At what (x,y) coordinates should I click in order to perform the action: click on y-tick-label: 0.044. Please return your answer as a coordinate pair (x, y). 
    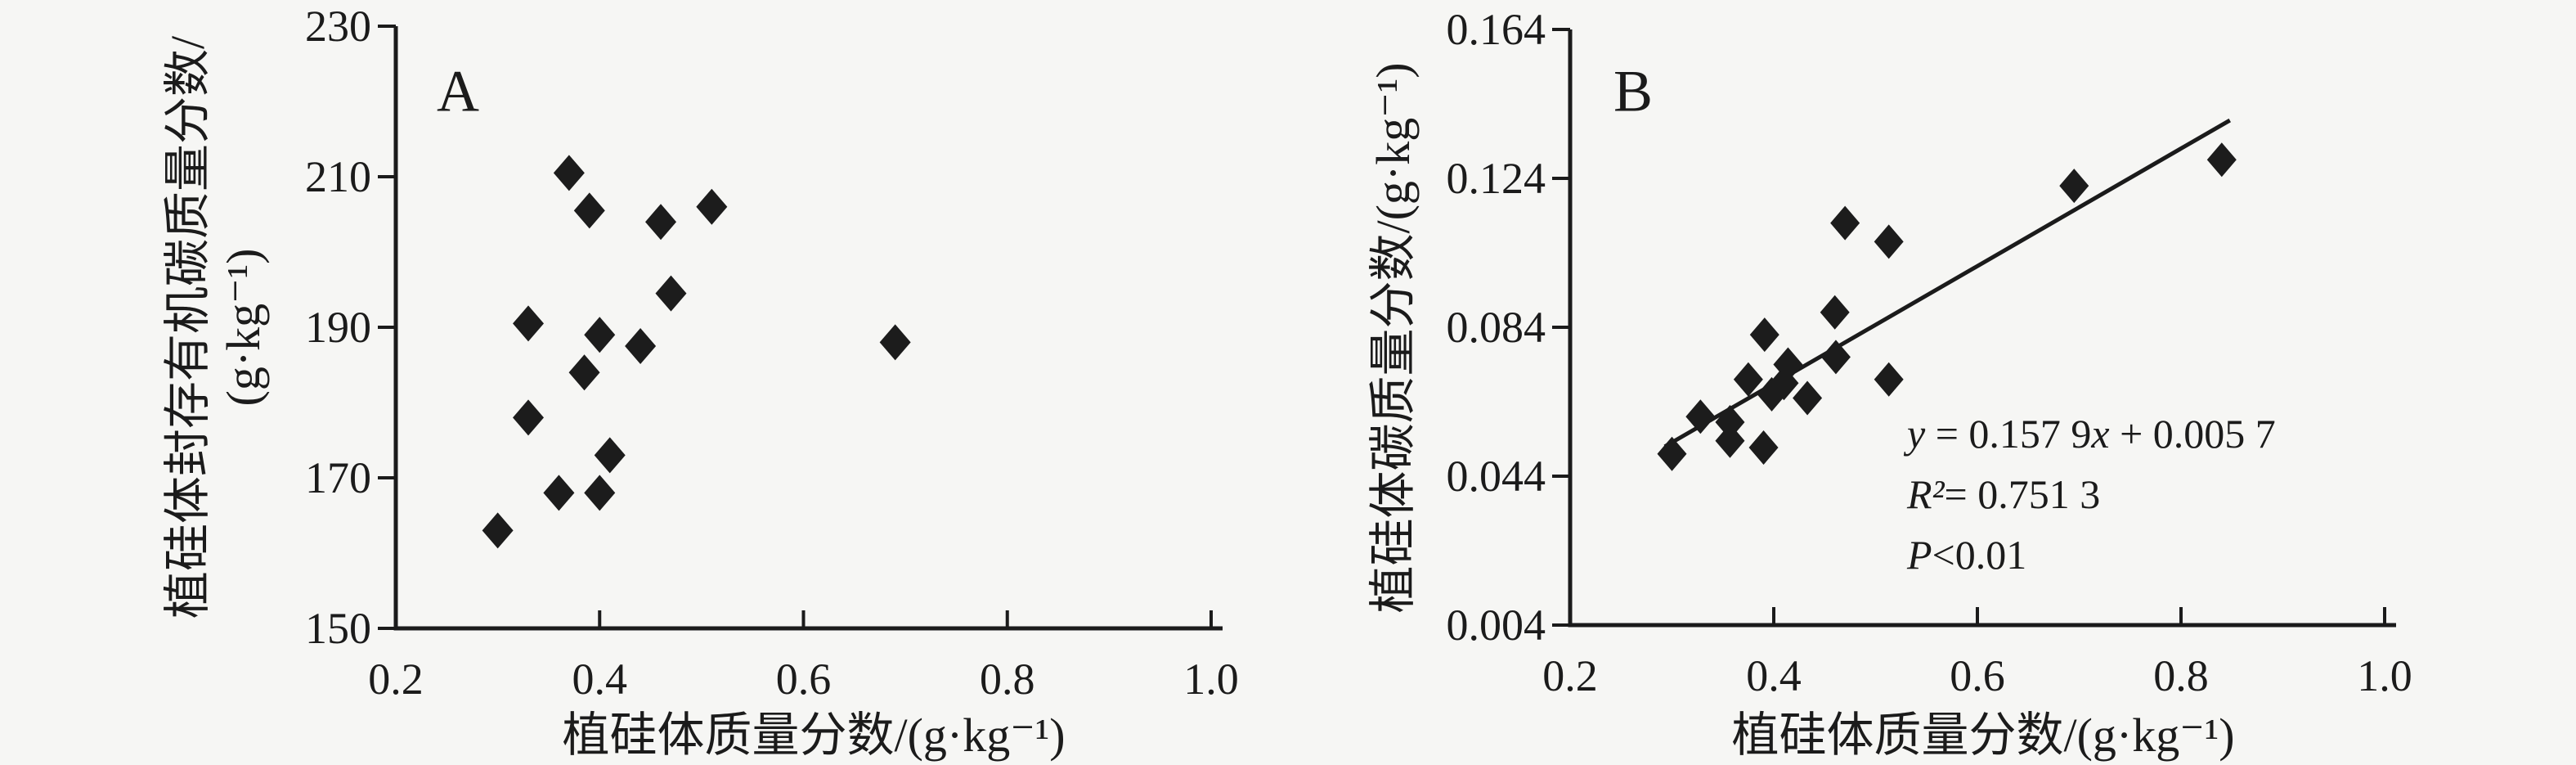
    Looking at the image, I should click on (1496, 477).